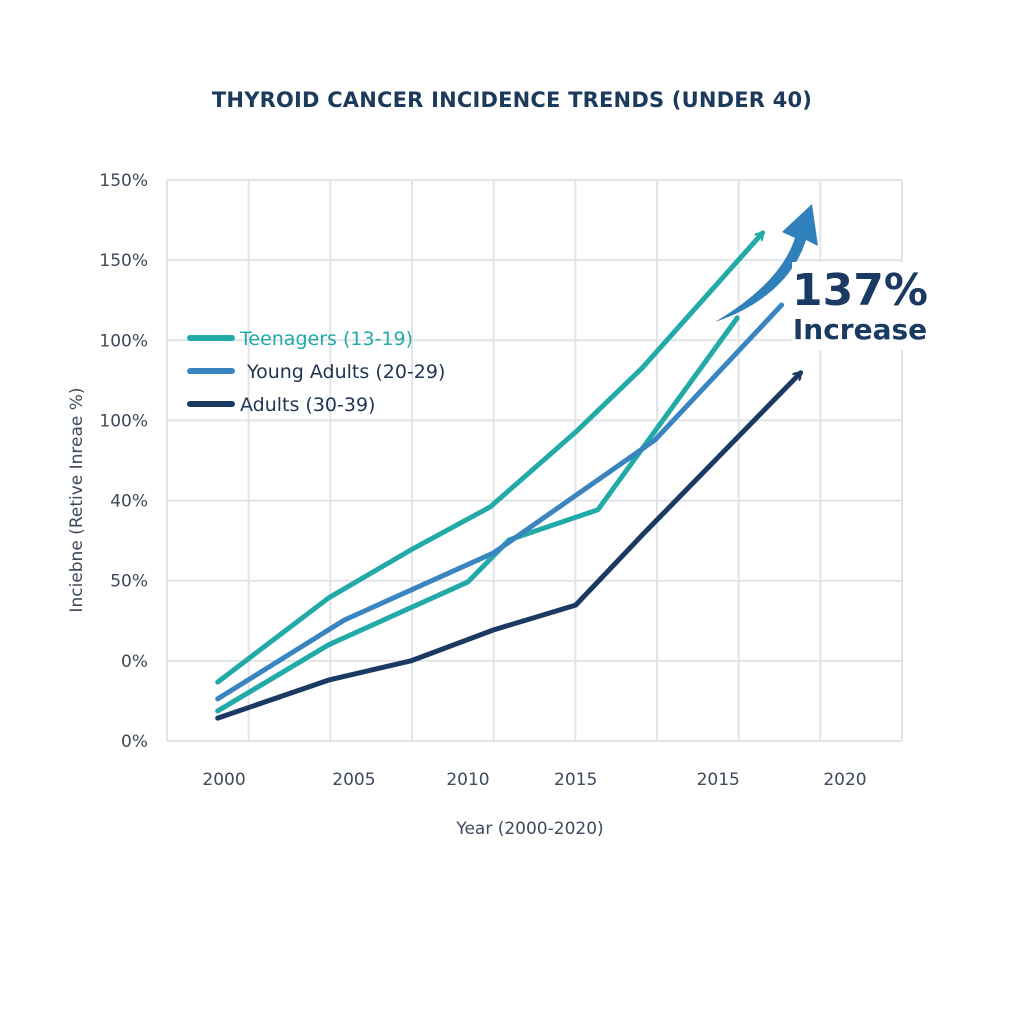 The image size is (1024, 1024). What do you see at coordinates (860, 329) in the screenshot?
I see `annotation-label: Increase` at bounding box center [860, 329].